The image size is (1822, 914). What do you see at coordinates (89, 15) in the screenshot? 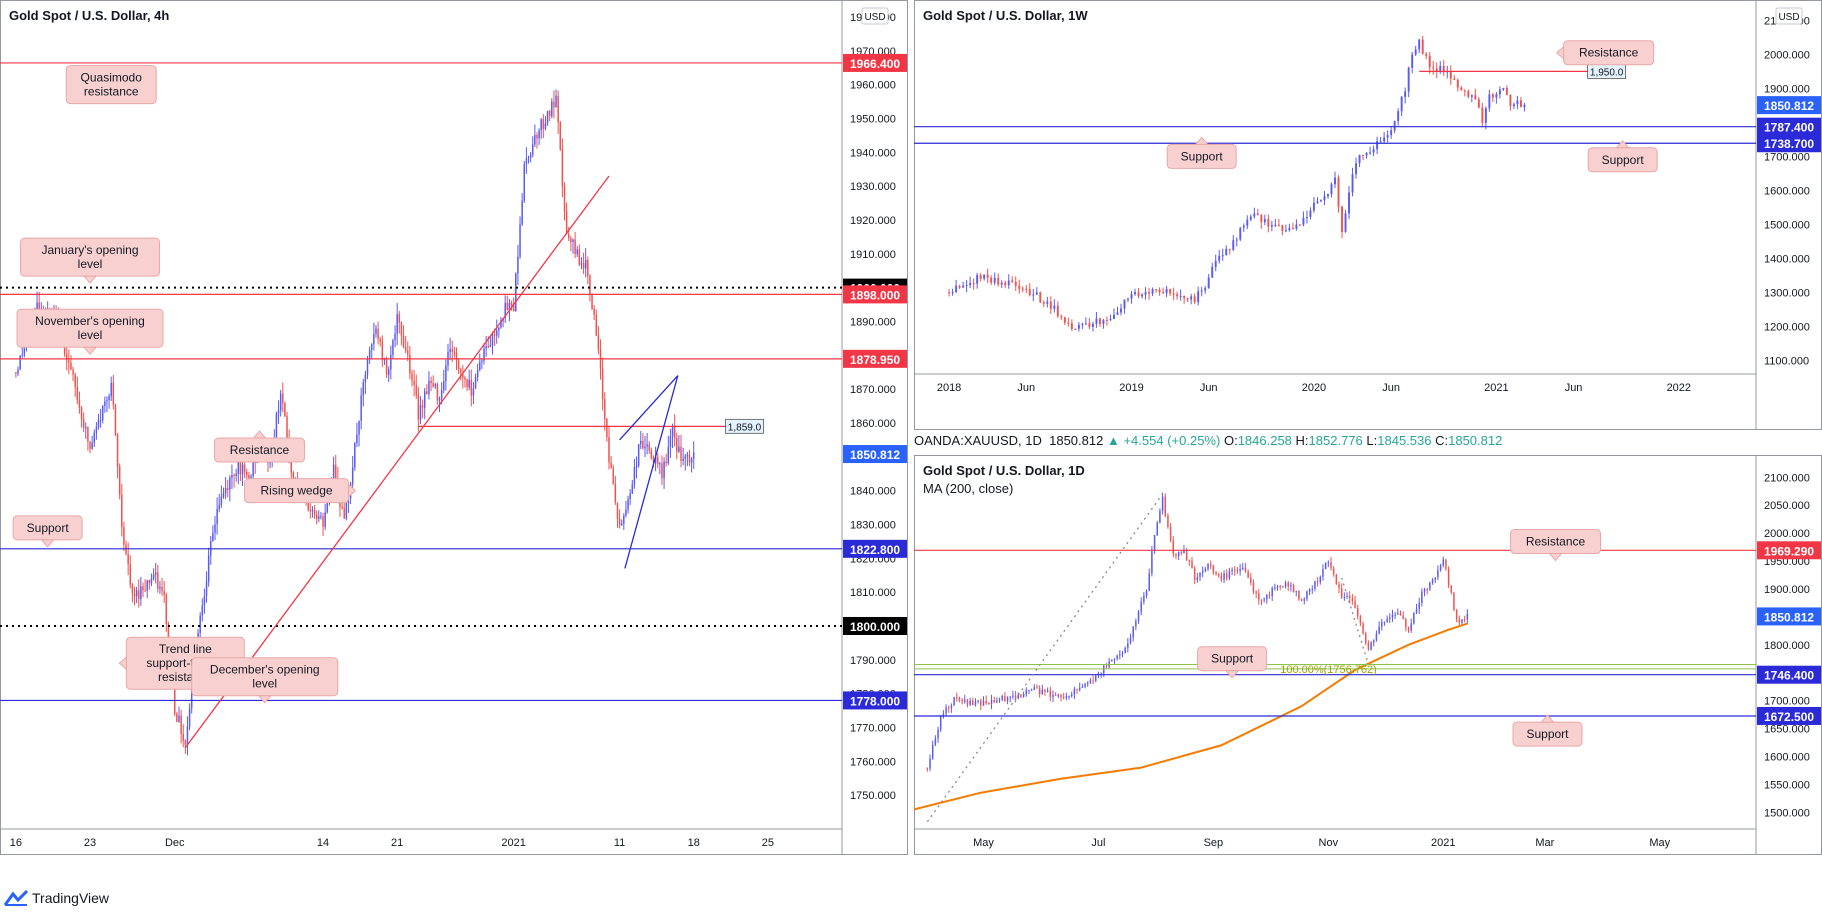
I see `h4-chart-title: Gold Spot / U.S. Dollar, 4h` at bounding box center [89, 15].